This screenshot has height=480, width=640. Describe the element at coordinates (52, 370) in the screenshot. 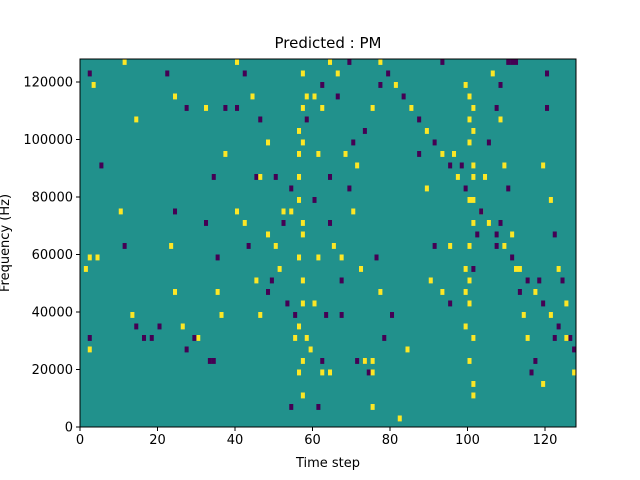

I see `y-tick-label: 20000` at that location.